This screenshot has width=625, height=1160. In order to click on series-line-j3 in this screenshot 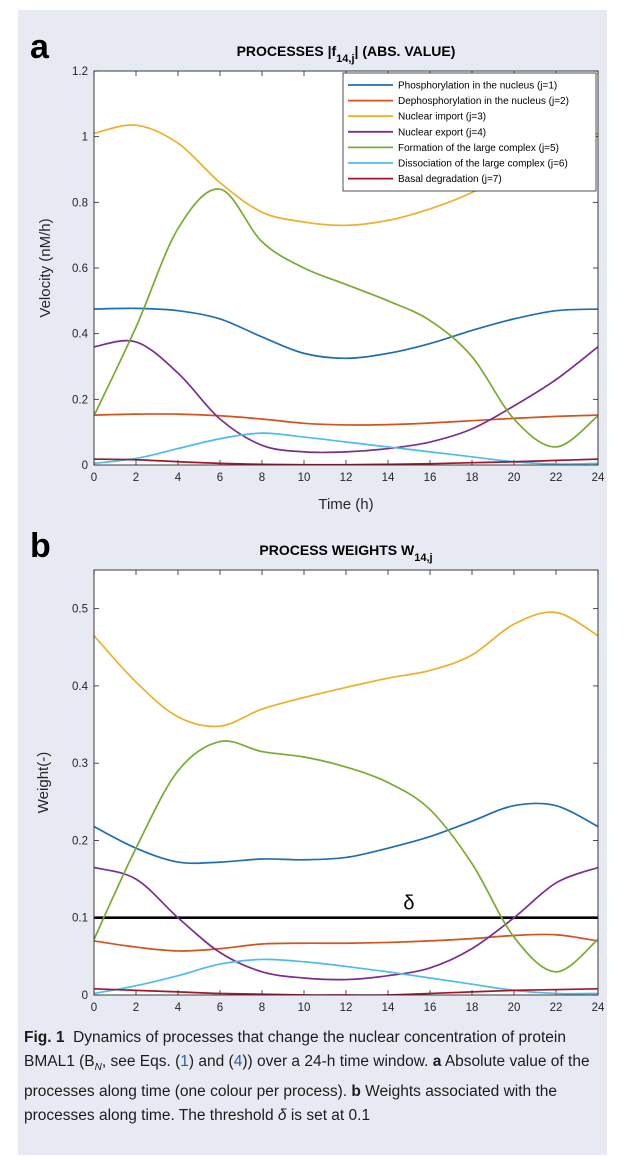, I will do `click(346, 669)`.